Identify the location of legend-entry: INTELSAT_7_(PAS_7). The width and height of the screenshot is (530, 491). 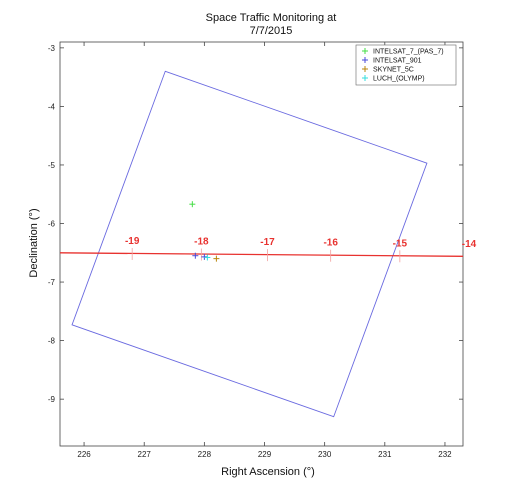
(408, 52).